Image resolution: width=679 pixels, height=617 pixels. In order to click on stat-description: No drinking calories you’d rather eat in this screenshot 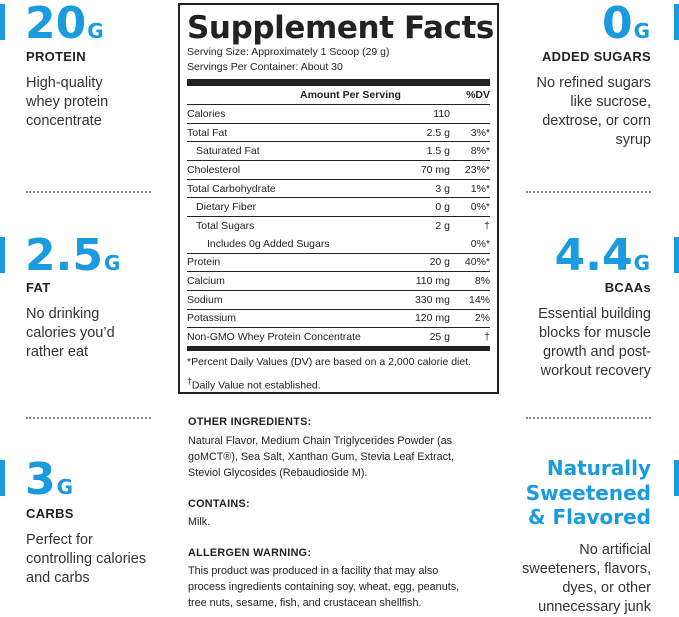, I will do `click(70, 333)`.